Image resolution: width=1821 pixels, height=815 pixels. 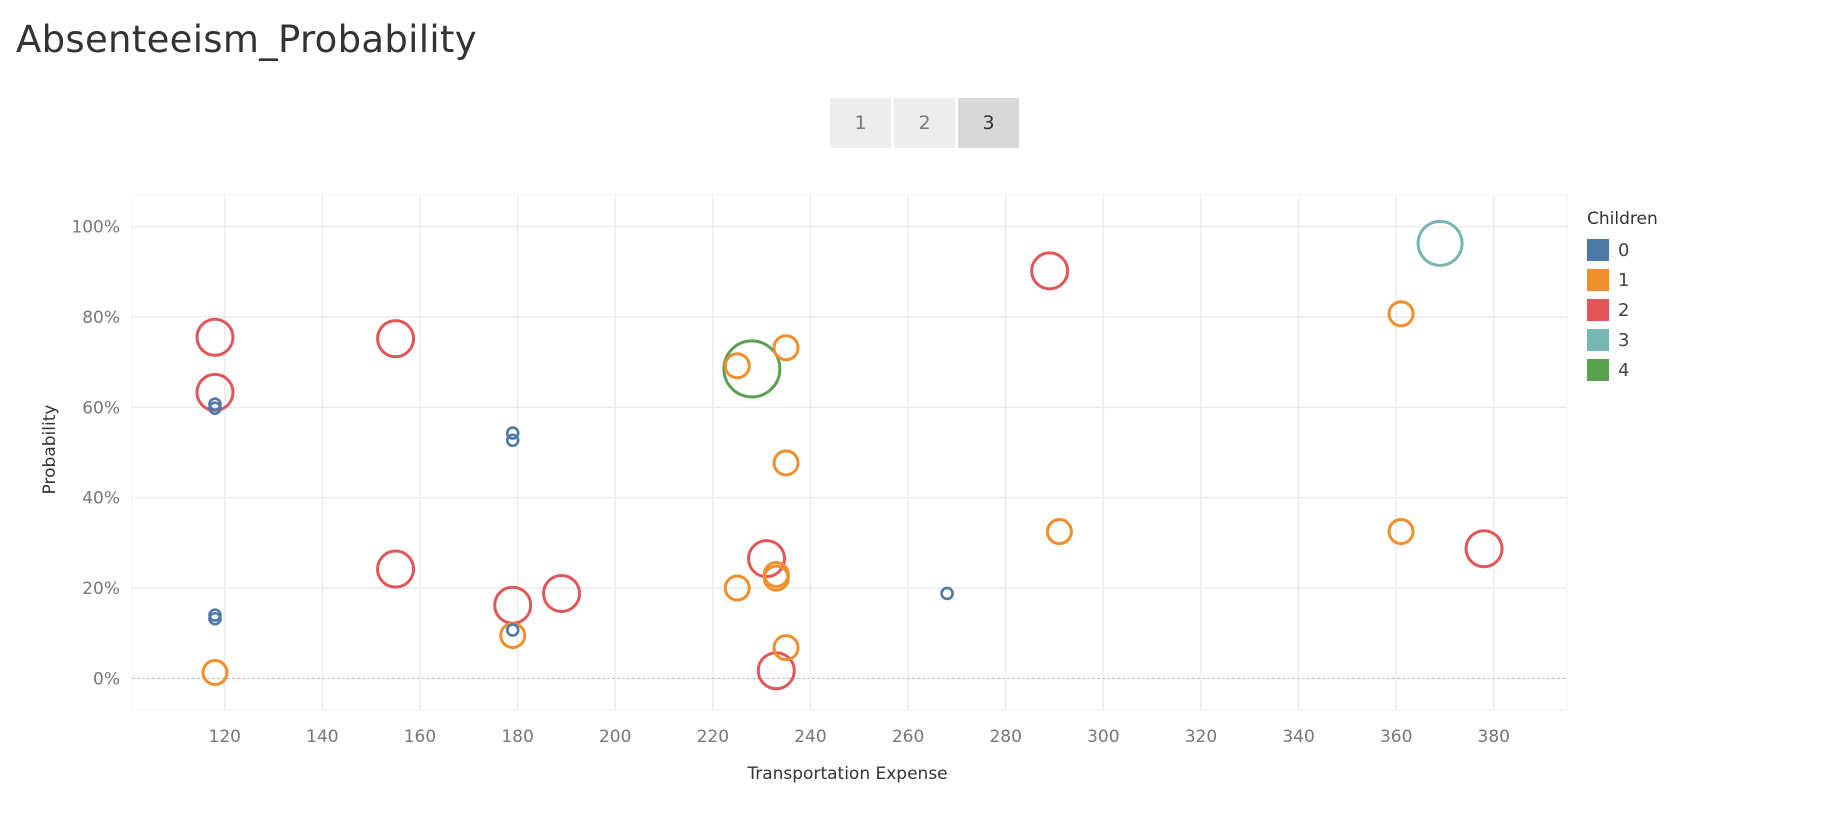 What do you see at coordinates (1201, 737) in the screenshot?
I see `x-tick-label: 320` at bounding box center [1201, 737].